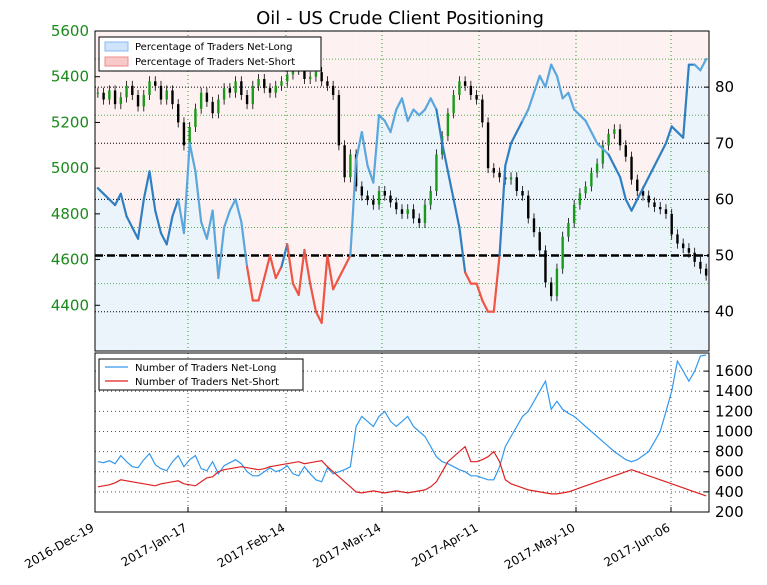 The width and height of the screenshot is (767, 585). What do you see at coordinates (734, 371) in the screenshot?
I see `bottom-right-axis-tick-label: 1600` at bounding box center [734, 371].